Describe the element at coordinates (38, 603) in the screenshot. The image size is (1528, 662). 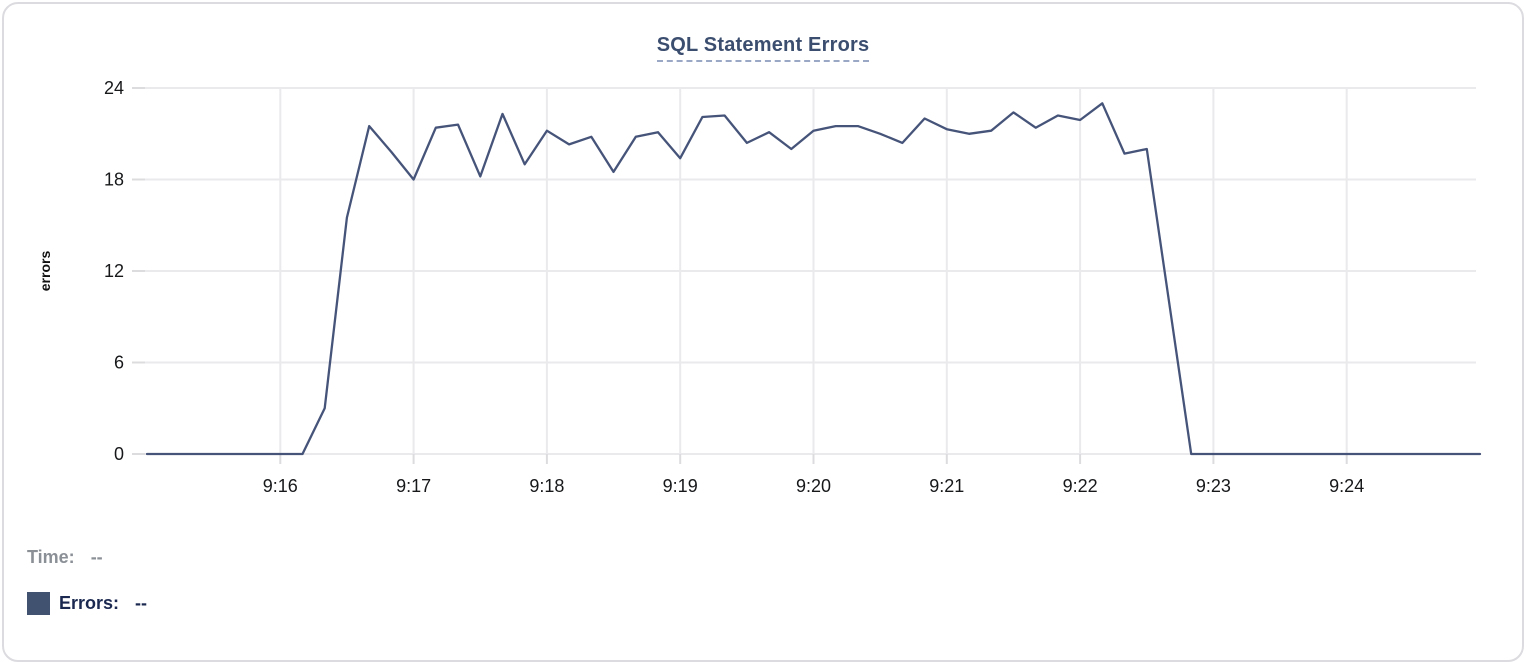
I see `errors-series-swatch` at that location.